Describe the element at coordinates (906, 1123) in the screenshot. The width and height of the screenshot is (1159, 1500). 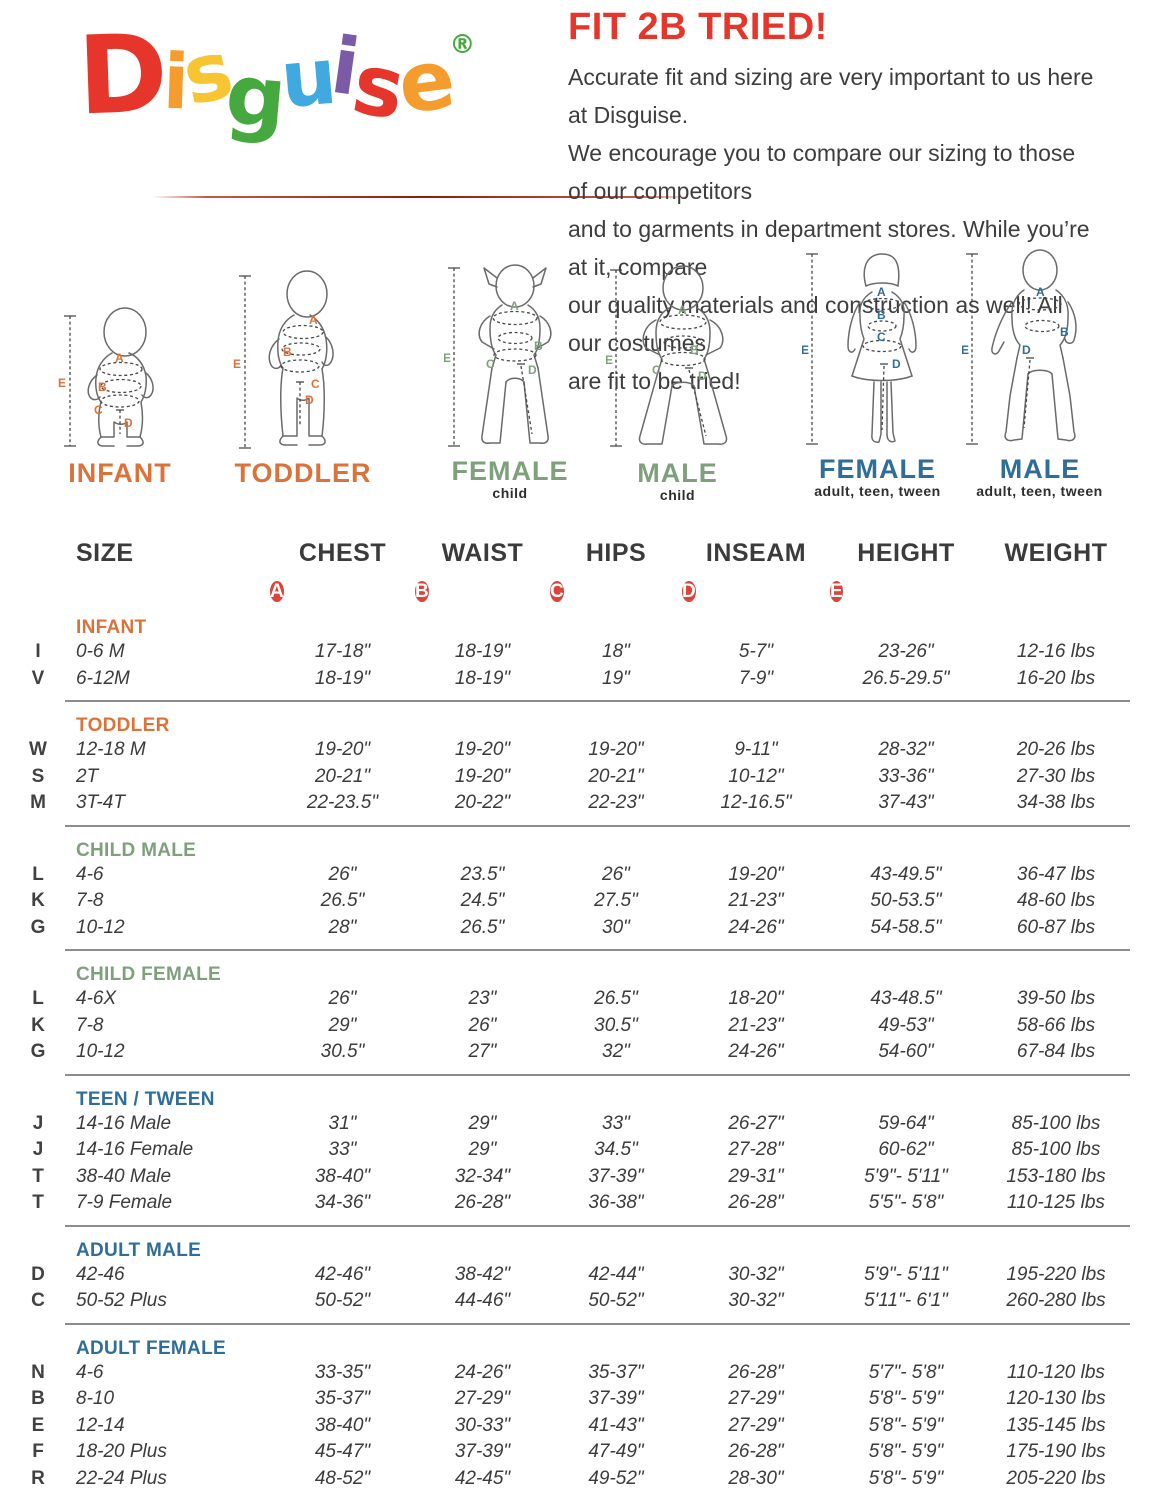
I see `row-height: 59-64"` at that location.